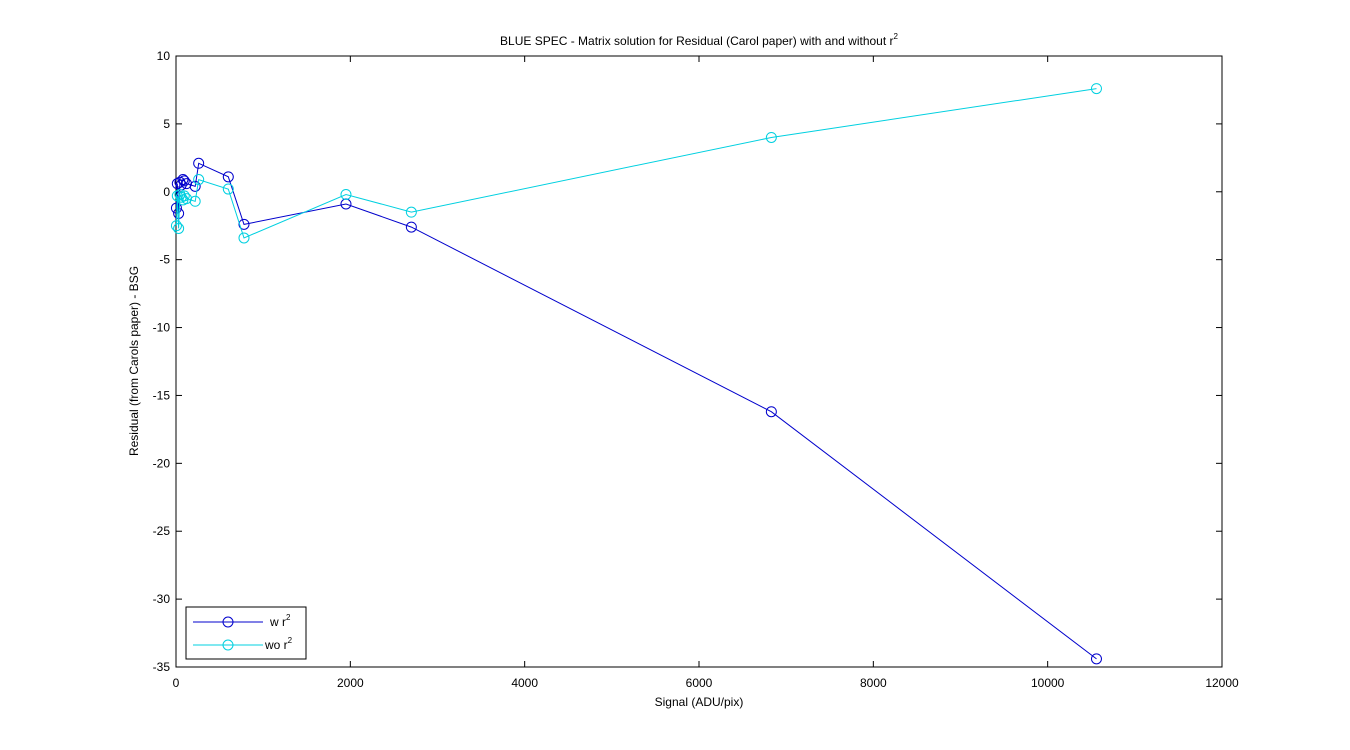 The height and width of the screenshot is (750, 1350). What do you see at coordinates (288, 617) in the screenshot?
I see `legend-label-w-r2-superscript: 2` at bounding box center [288, 617].